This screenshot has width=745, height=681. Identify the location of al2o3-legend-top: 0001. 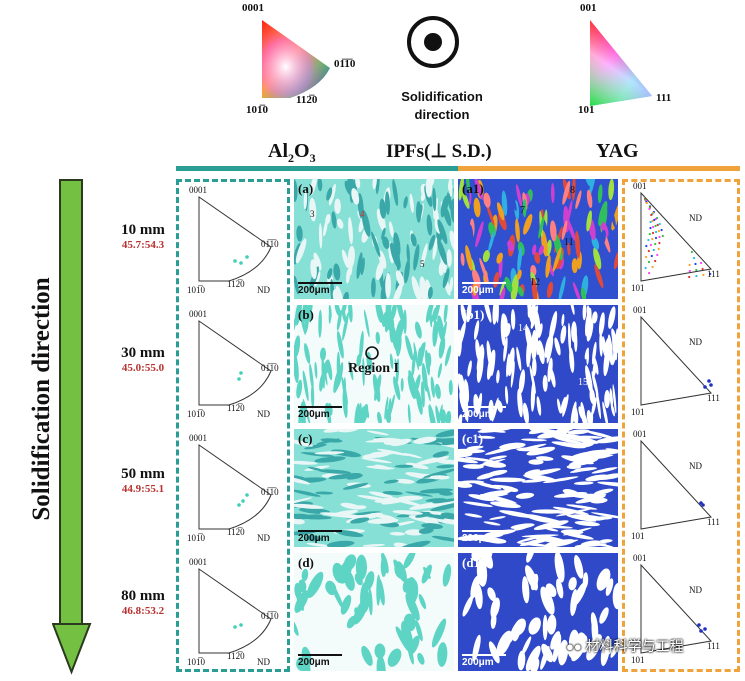
(253, 8).